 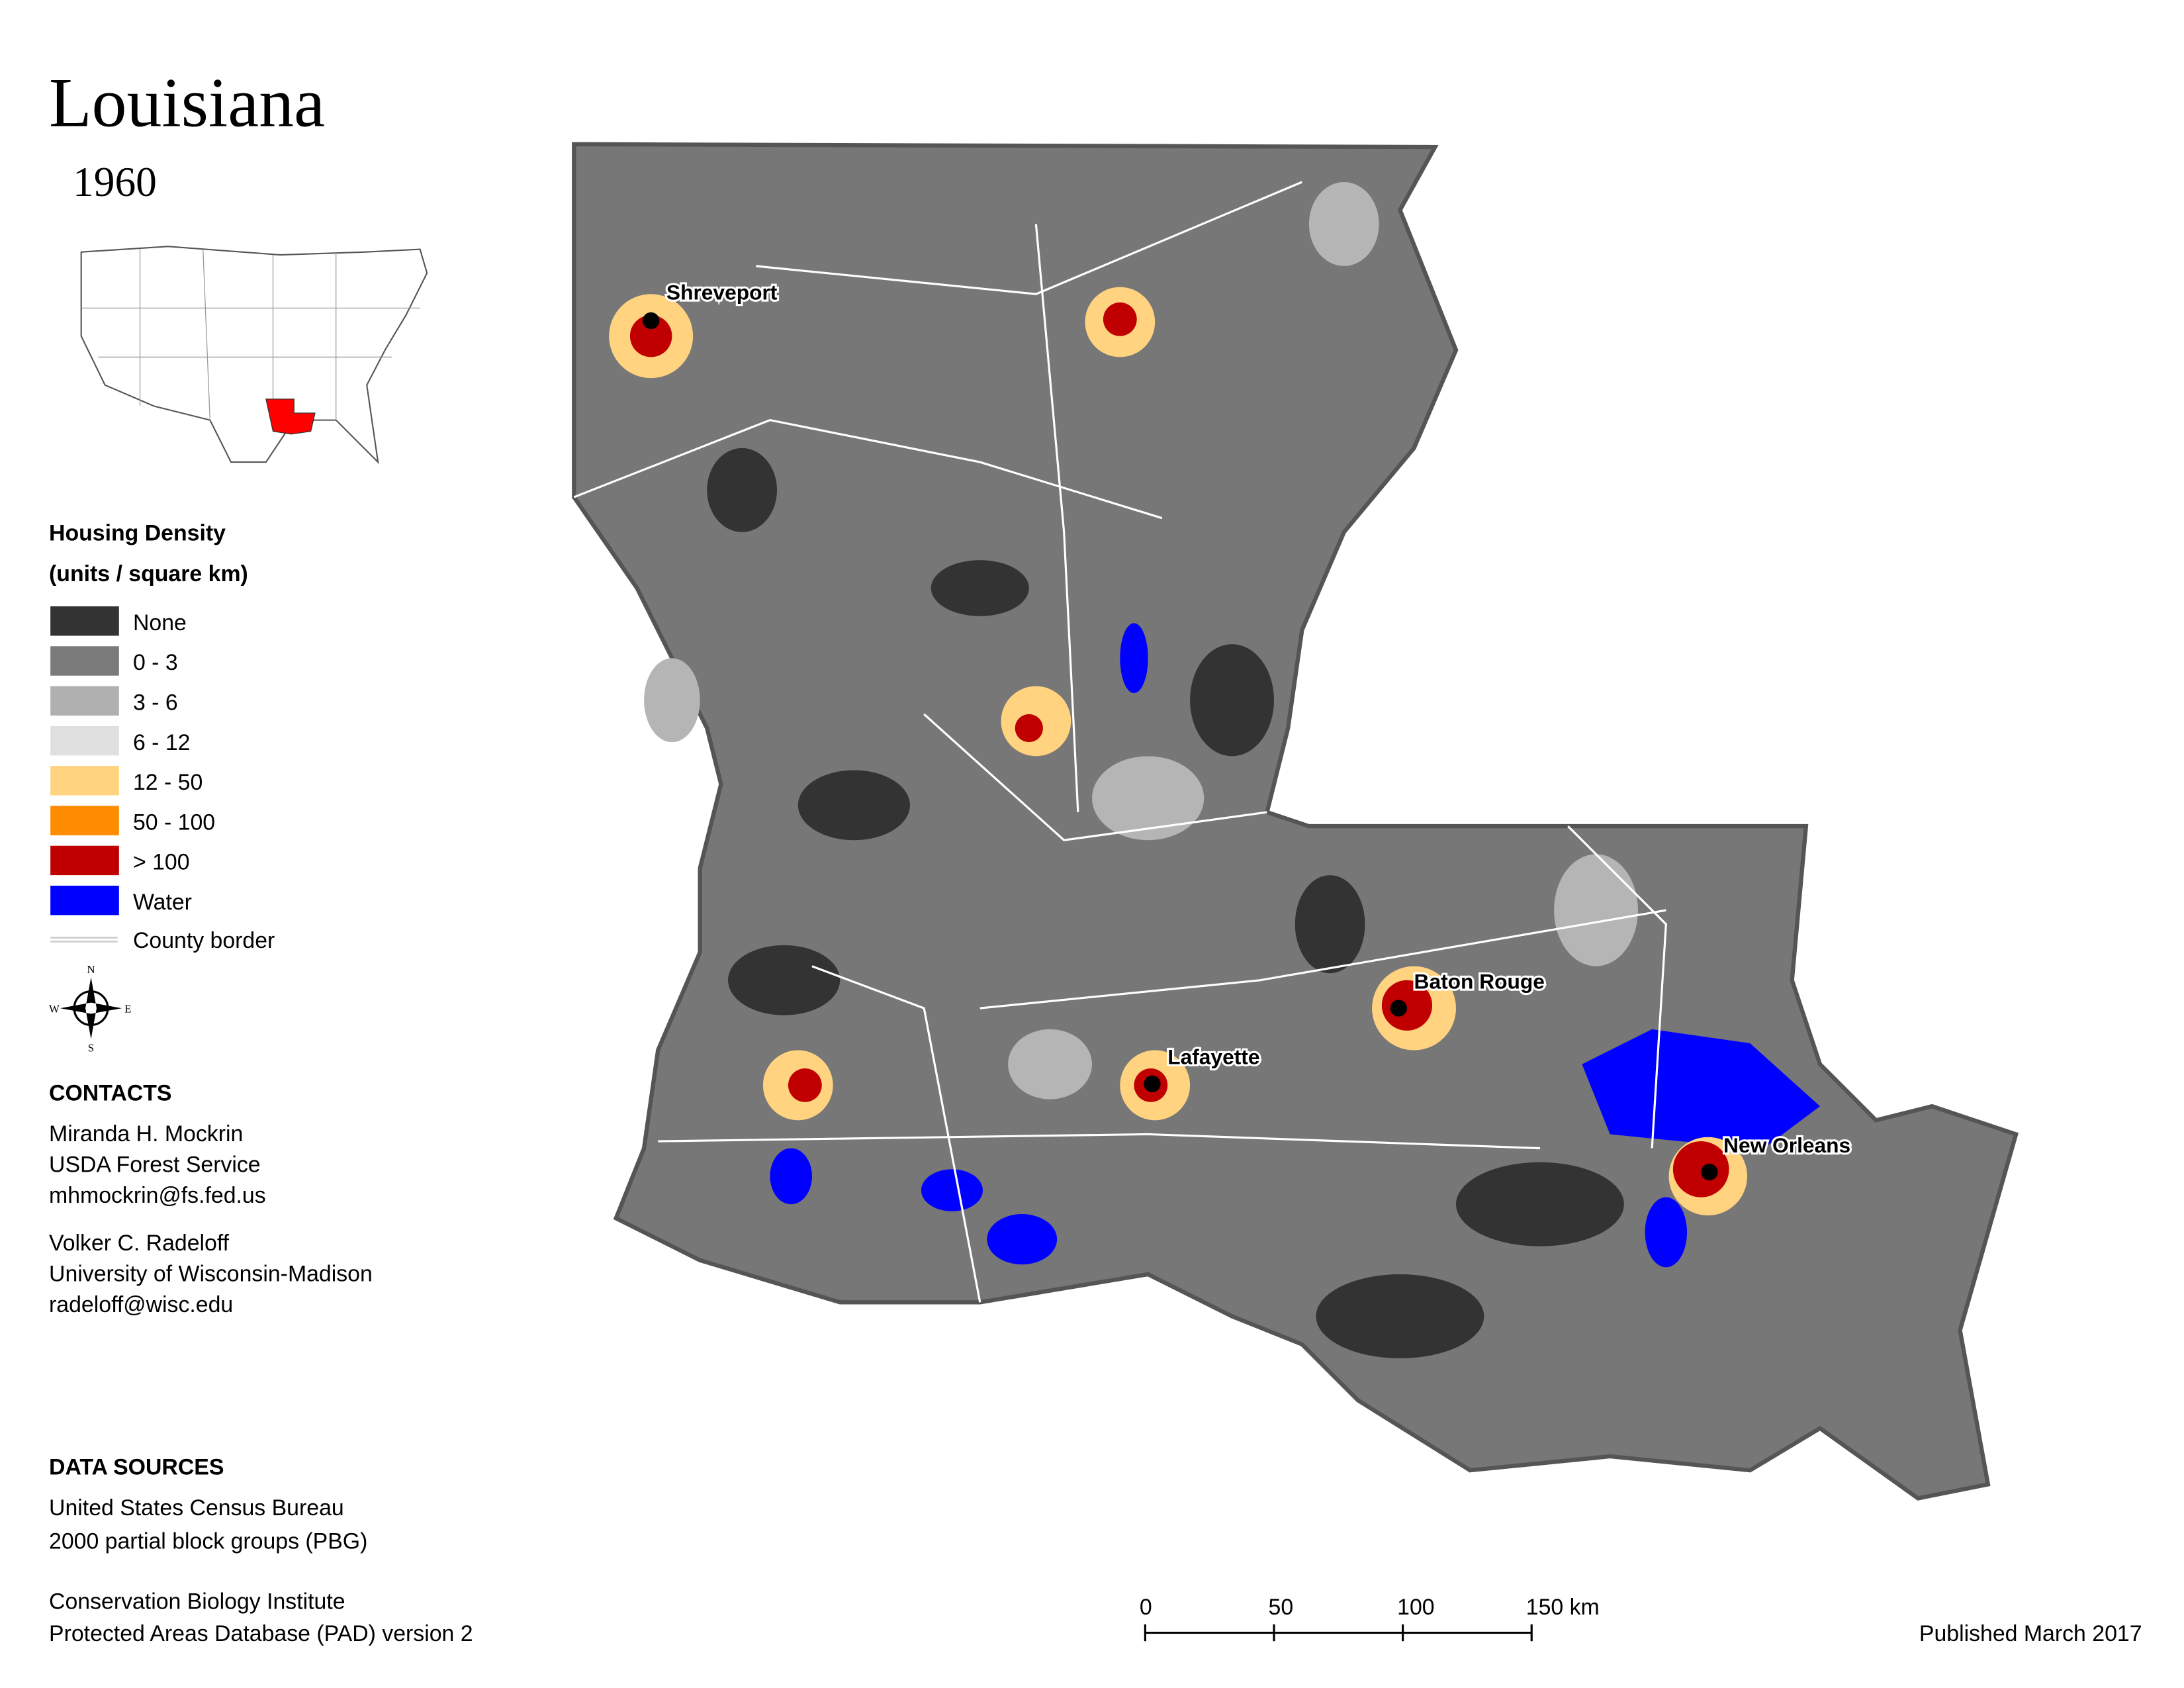 What do you see at coordinates (187, 102) in the screenshot?
I see `title: Louisiana` at bounding box center [187, 102].